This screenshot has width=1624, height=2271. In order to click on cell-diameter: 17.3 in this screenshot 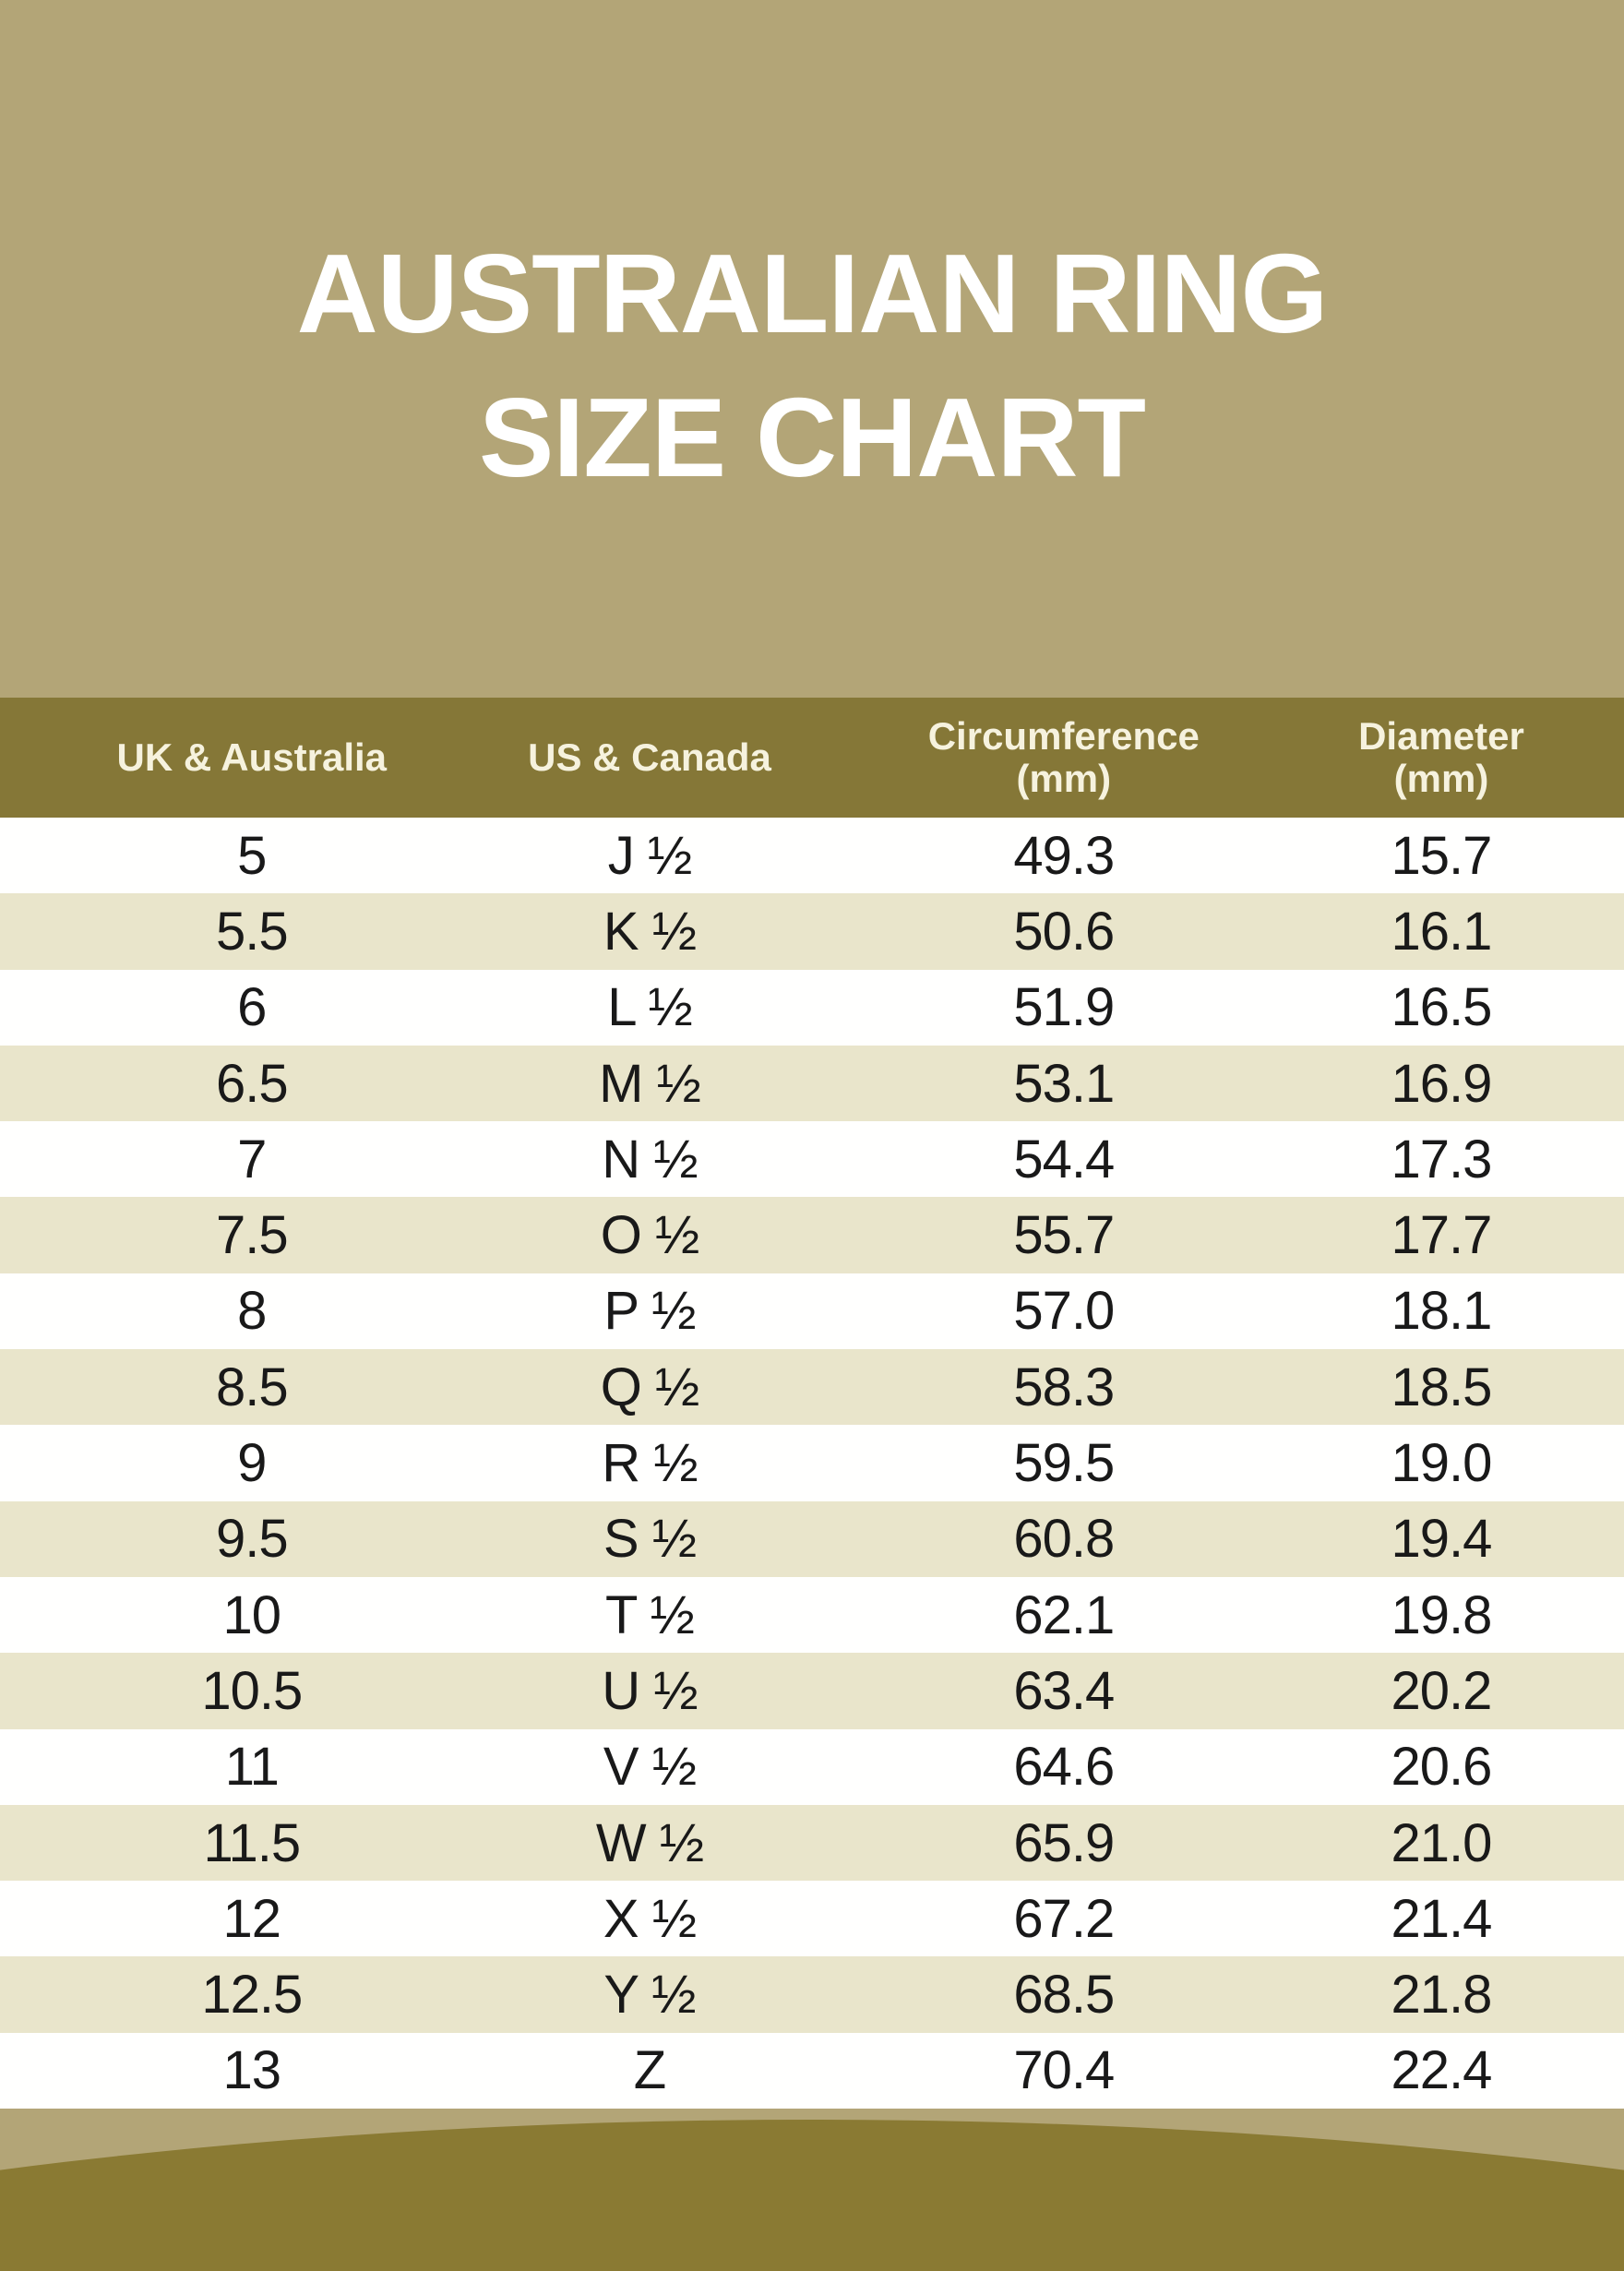, I will do `click(1442, 1159)`.